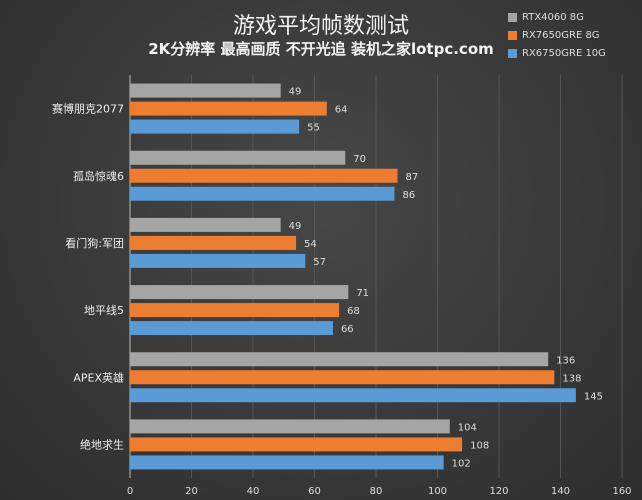 The height and width of the screenshot is (500, 642). What do you see at coordinates (314, 491) in the screenshot?
I see `x-tick-label: 60` at bounding box center [314, 491].